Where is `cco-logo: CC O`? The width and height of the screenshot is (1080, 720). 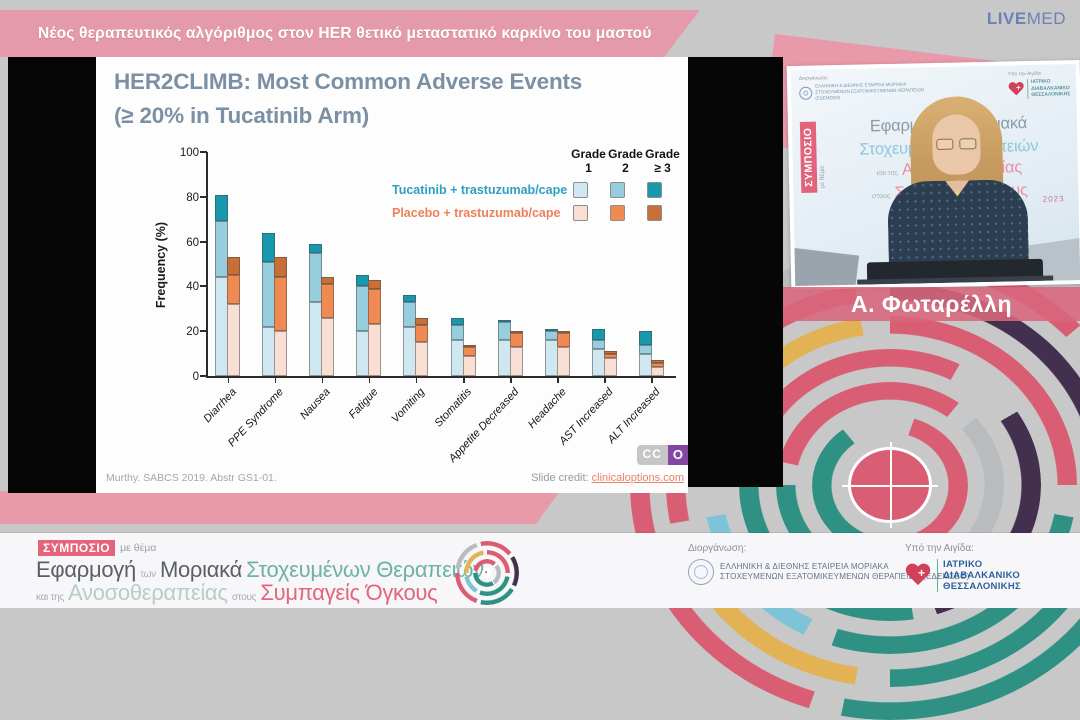
cco-logo: CC O is located at coordinates (662, 455).